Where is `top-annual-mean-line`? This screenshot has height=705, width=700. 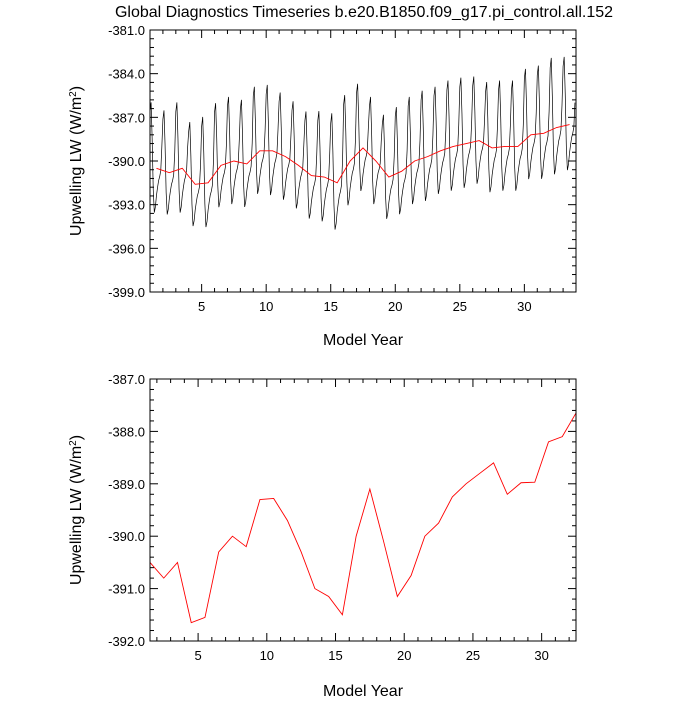 top-annual-mean-line is located at coordinates (363, 154).